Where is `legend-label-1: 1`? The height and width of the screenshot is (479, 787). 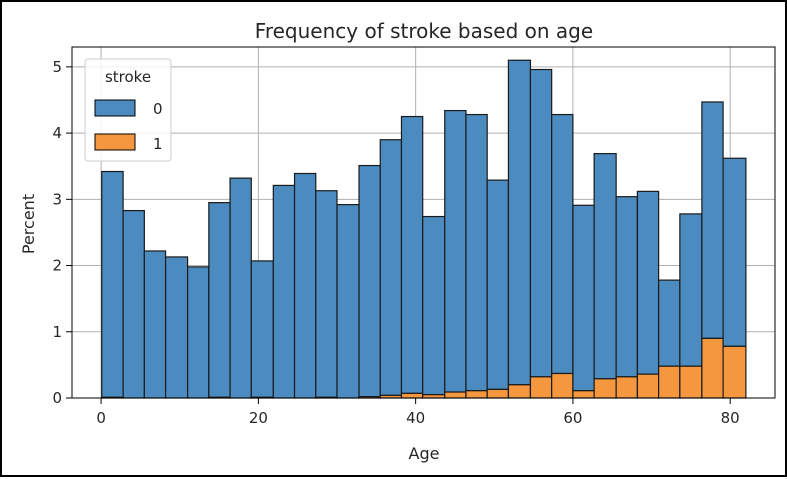 legend-label-1: 1 is located at coordinates (158, 144).